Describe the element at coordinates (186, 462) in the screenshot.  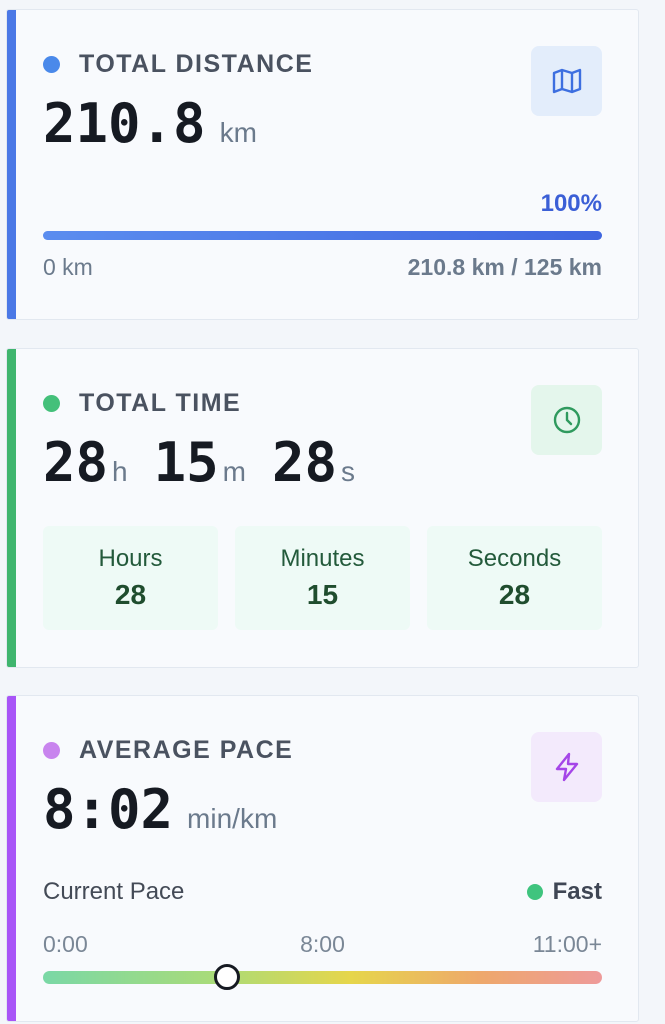
I see `time-minutes-value: 15` at that location.